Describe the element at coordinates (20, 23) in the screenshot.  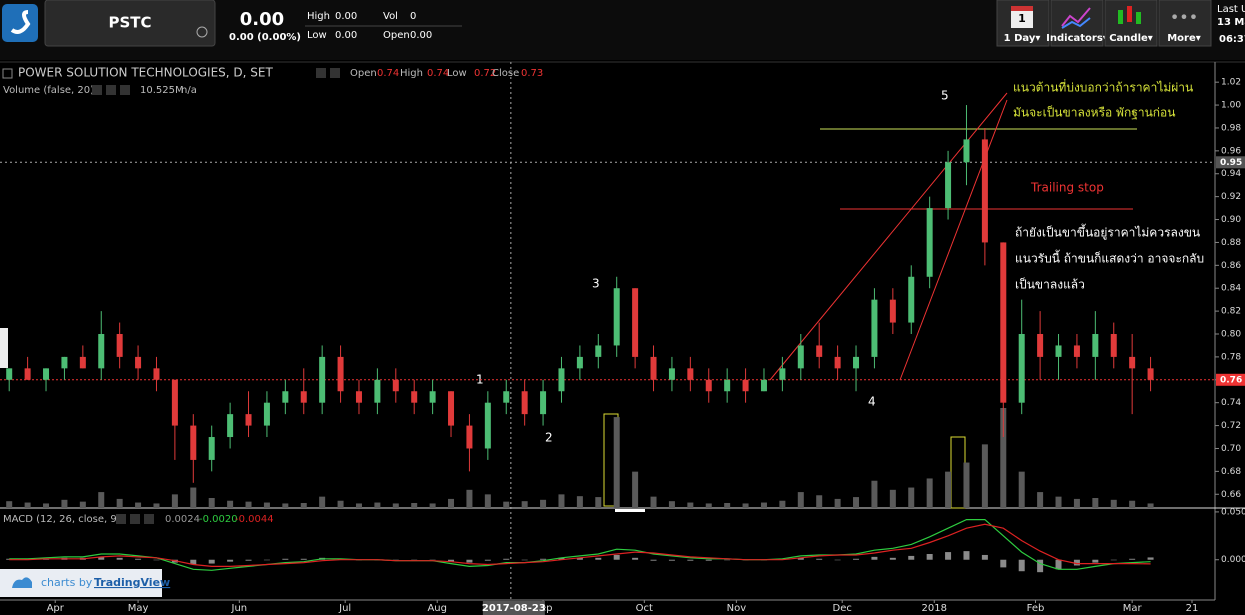
I see `logo` at that location.